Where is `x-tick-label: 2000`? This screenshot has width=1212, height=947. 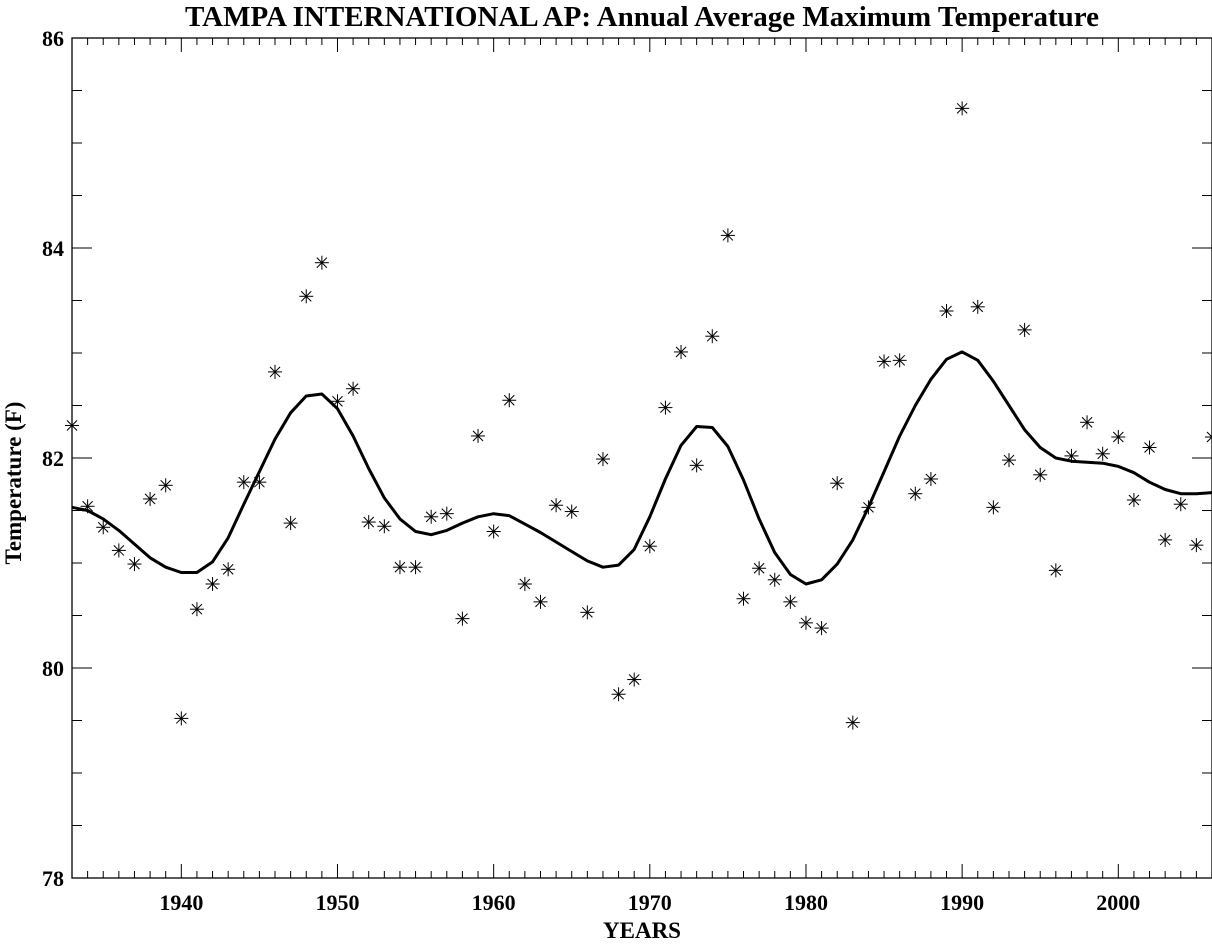 x-tick-label: 2000 is located at coordinates (1118, 902).